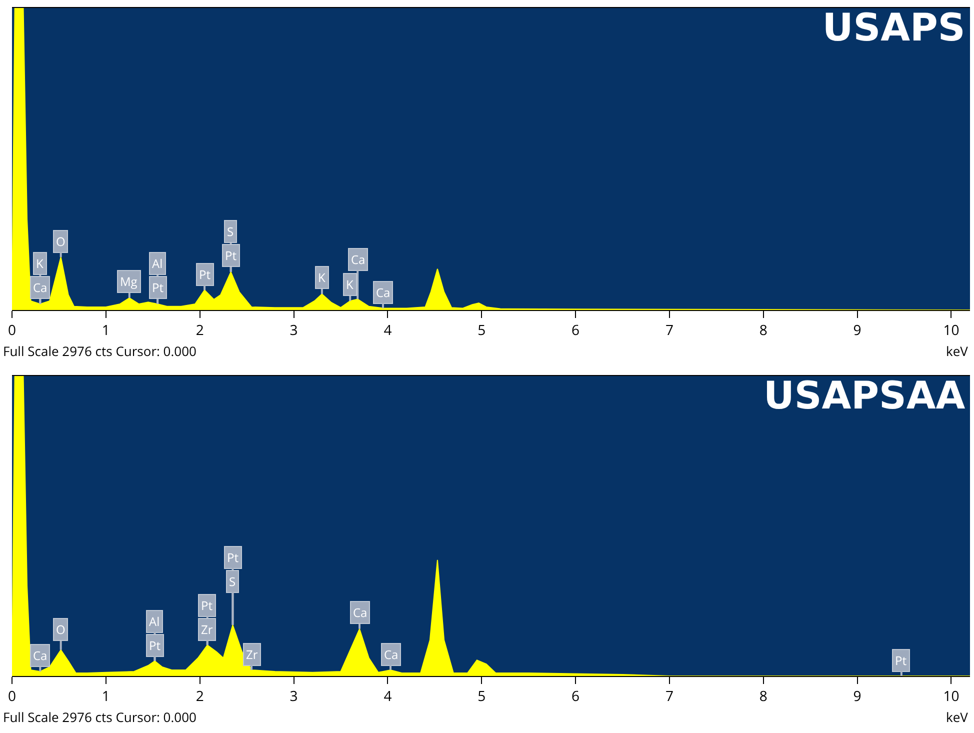 Image resolution: width=974 pixels, height=733 pixels. I want to click on annotation: Mg, so click(129, 281).